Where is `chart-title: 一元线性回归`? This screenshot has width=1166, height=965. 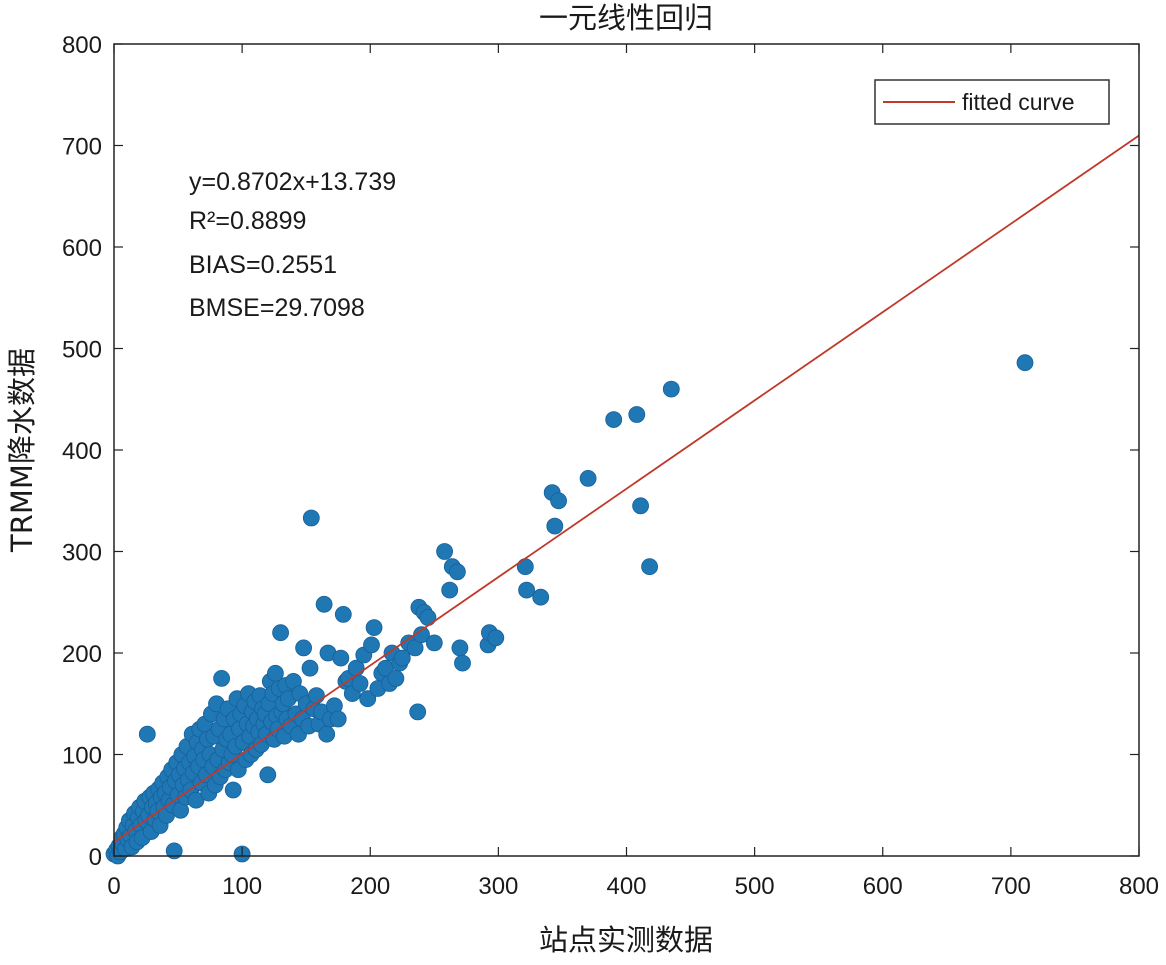 chart-title: 一元线性回归 is located at coordinates (626, 18).